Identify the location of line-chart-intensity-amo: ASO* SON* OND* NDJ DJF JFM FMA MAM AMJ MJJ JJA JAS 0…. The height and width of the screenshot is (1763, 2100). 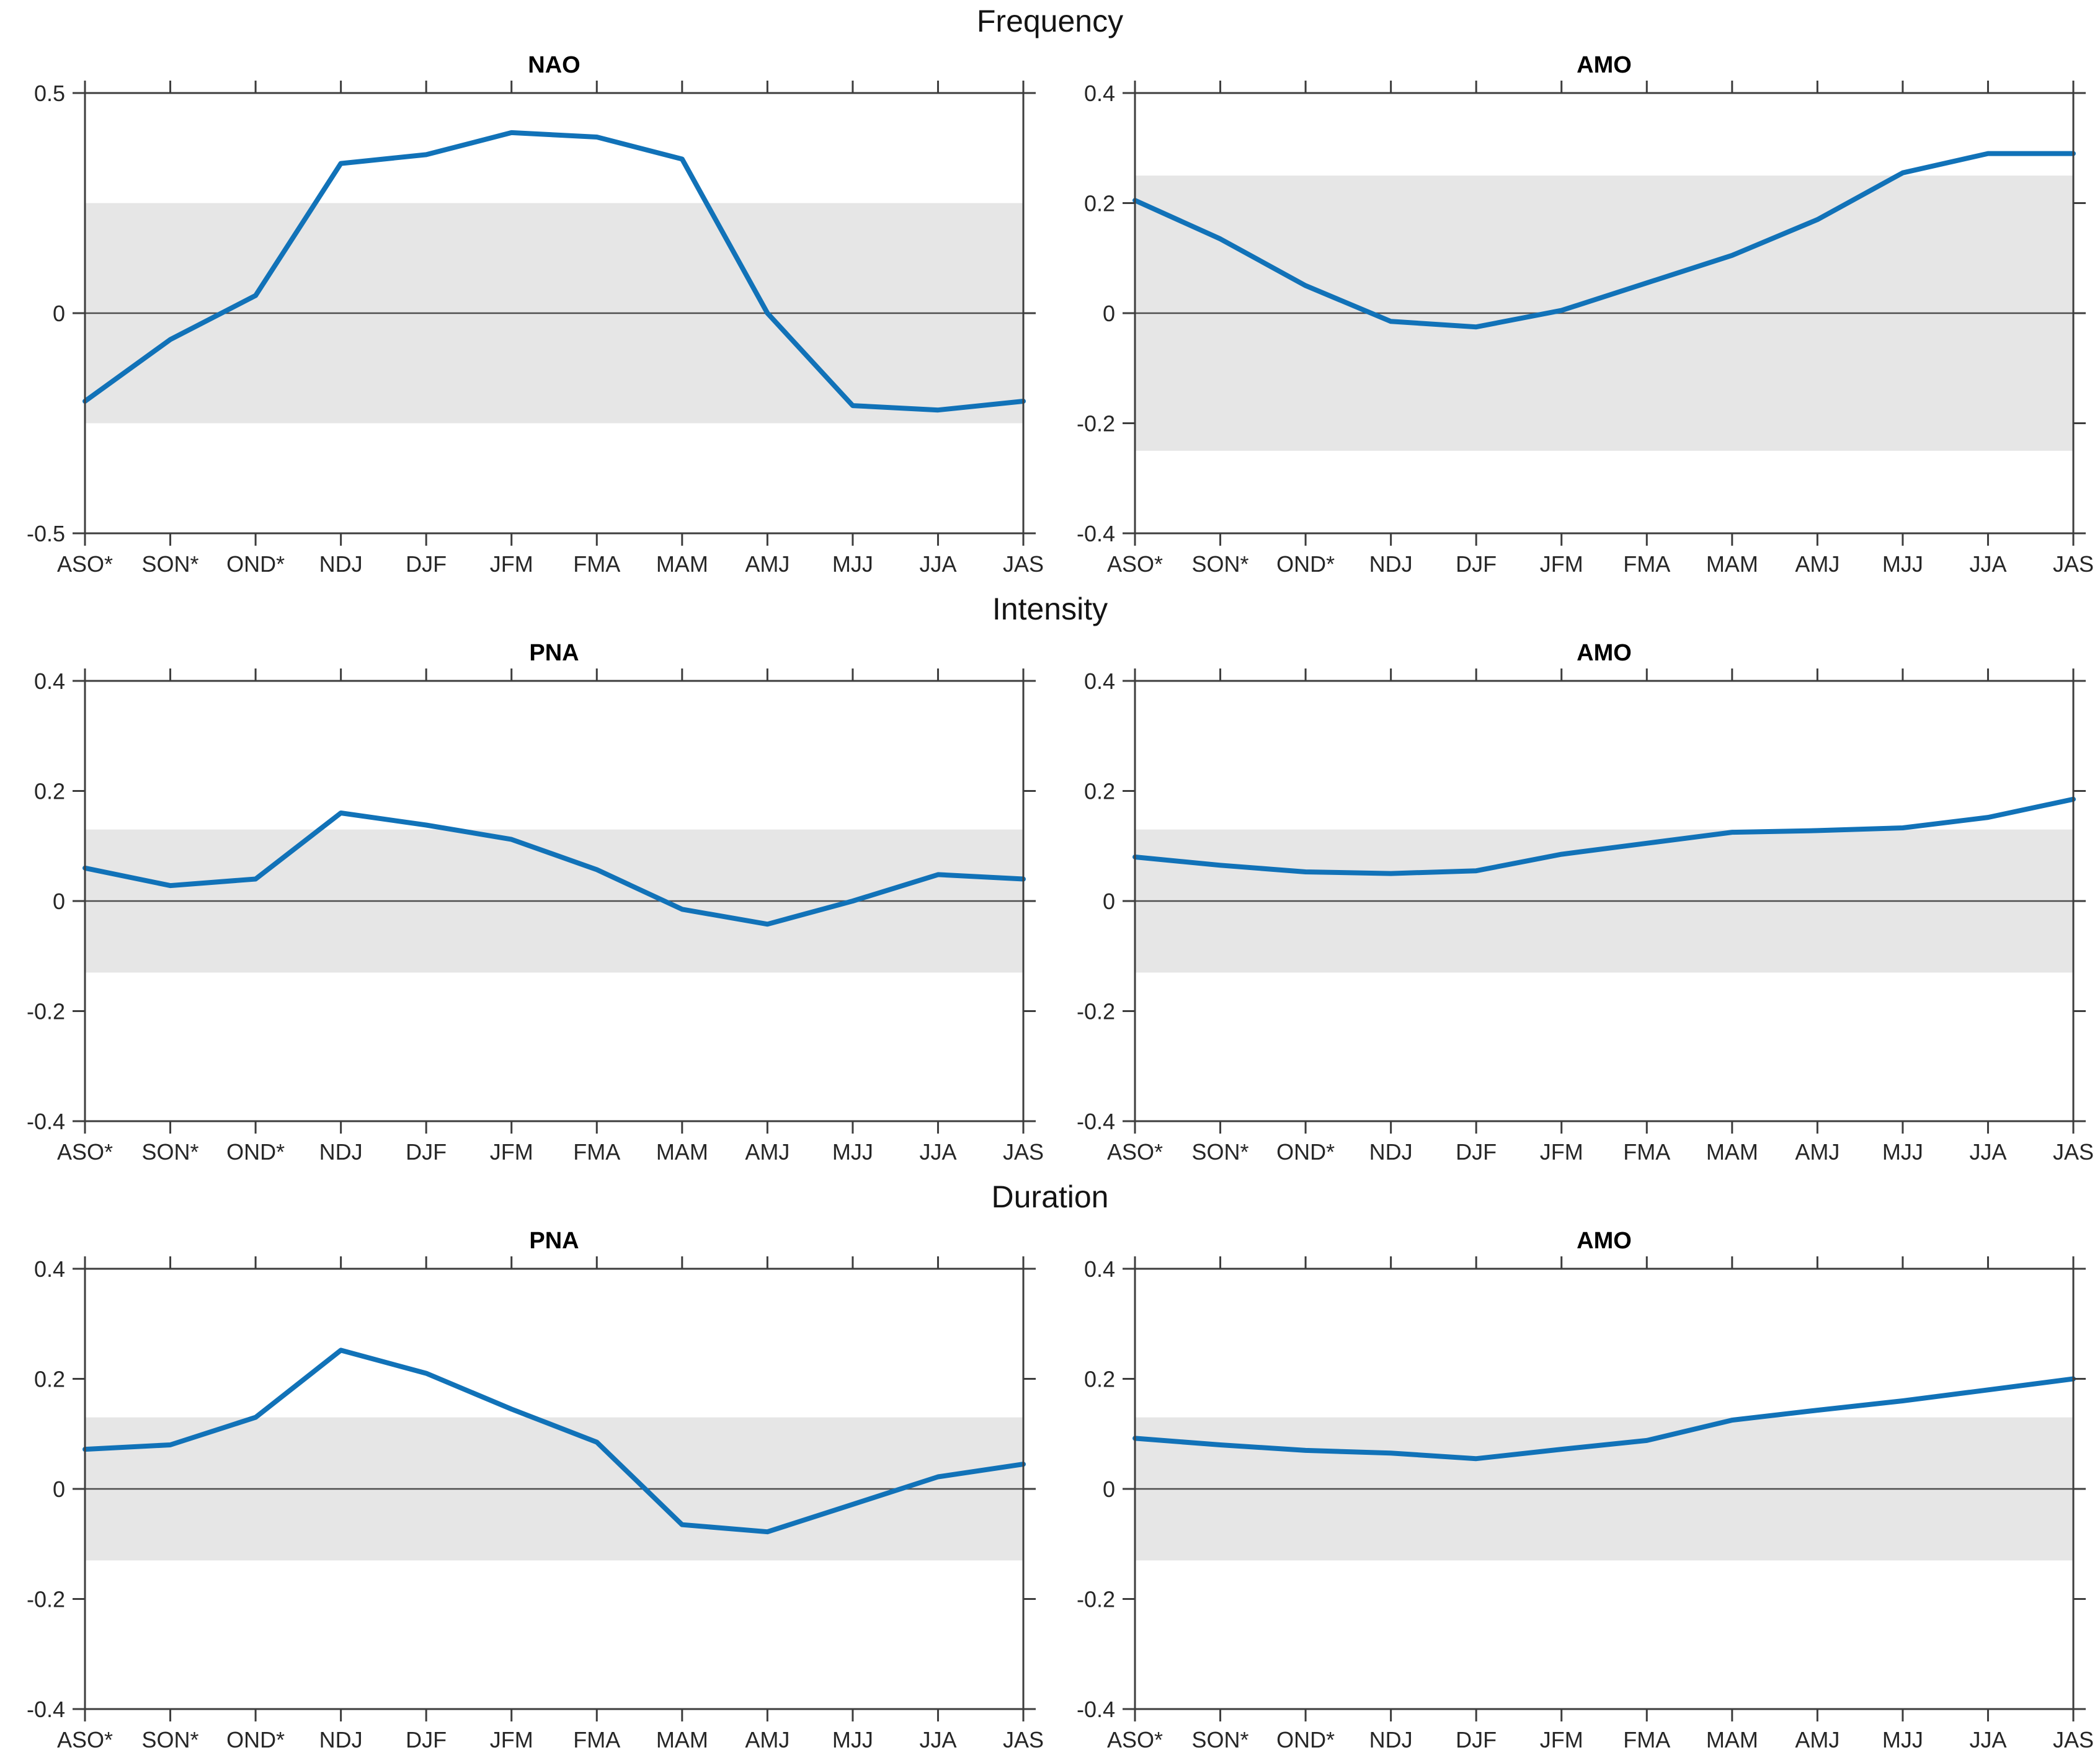
(1586, 903).